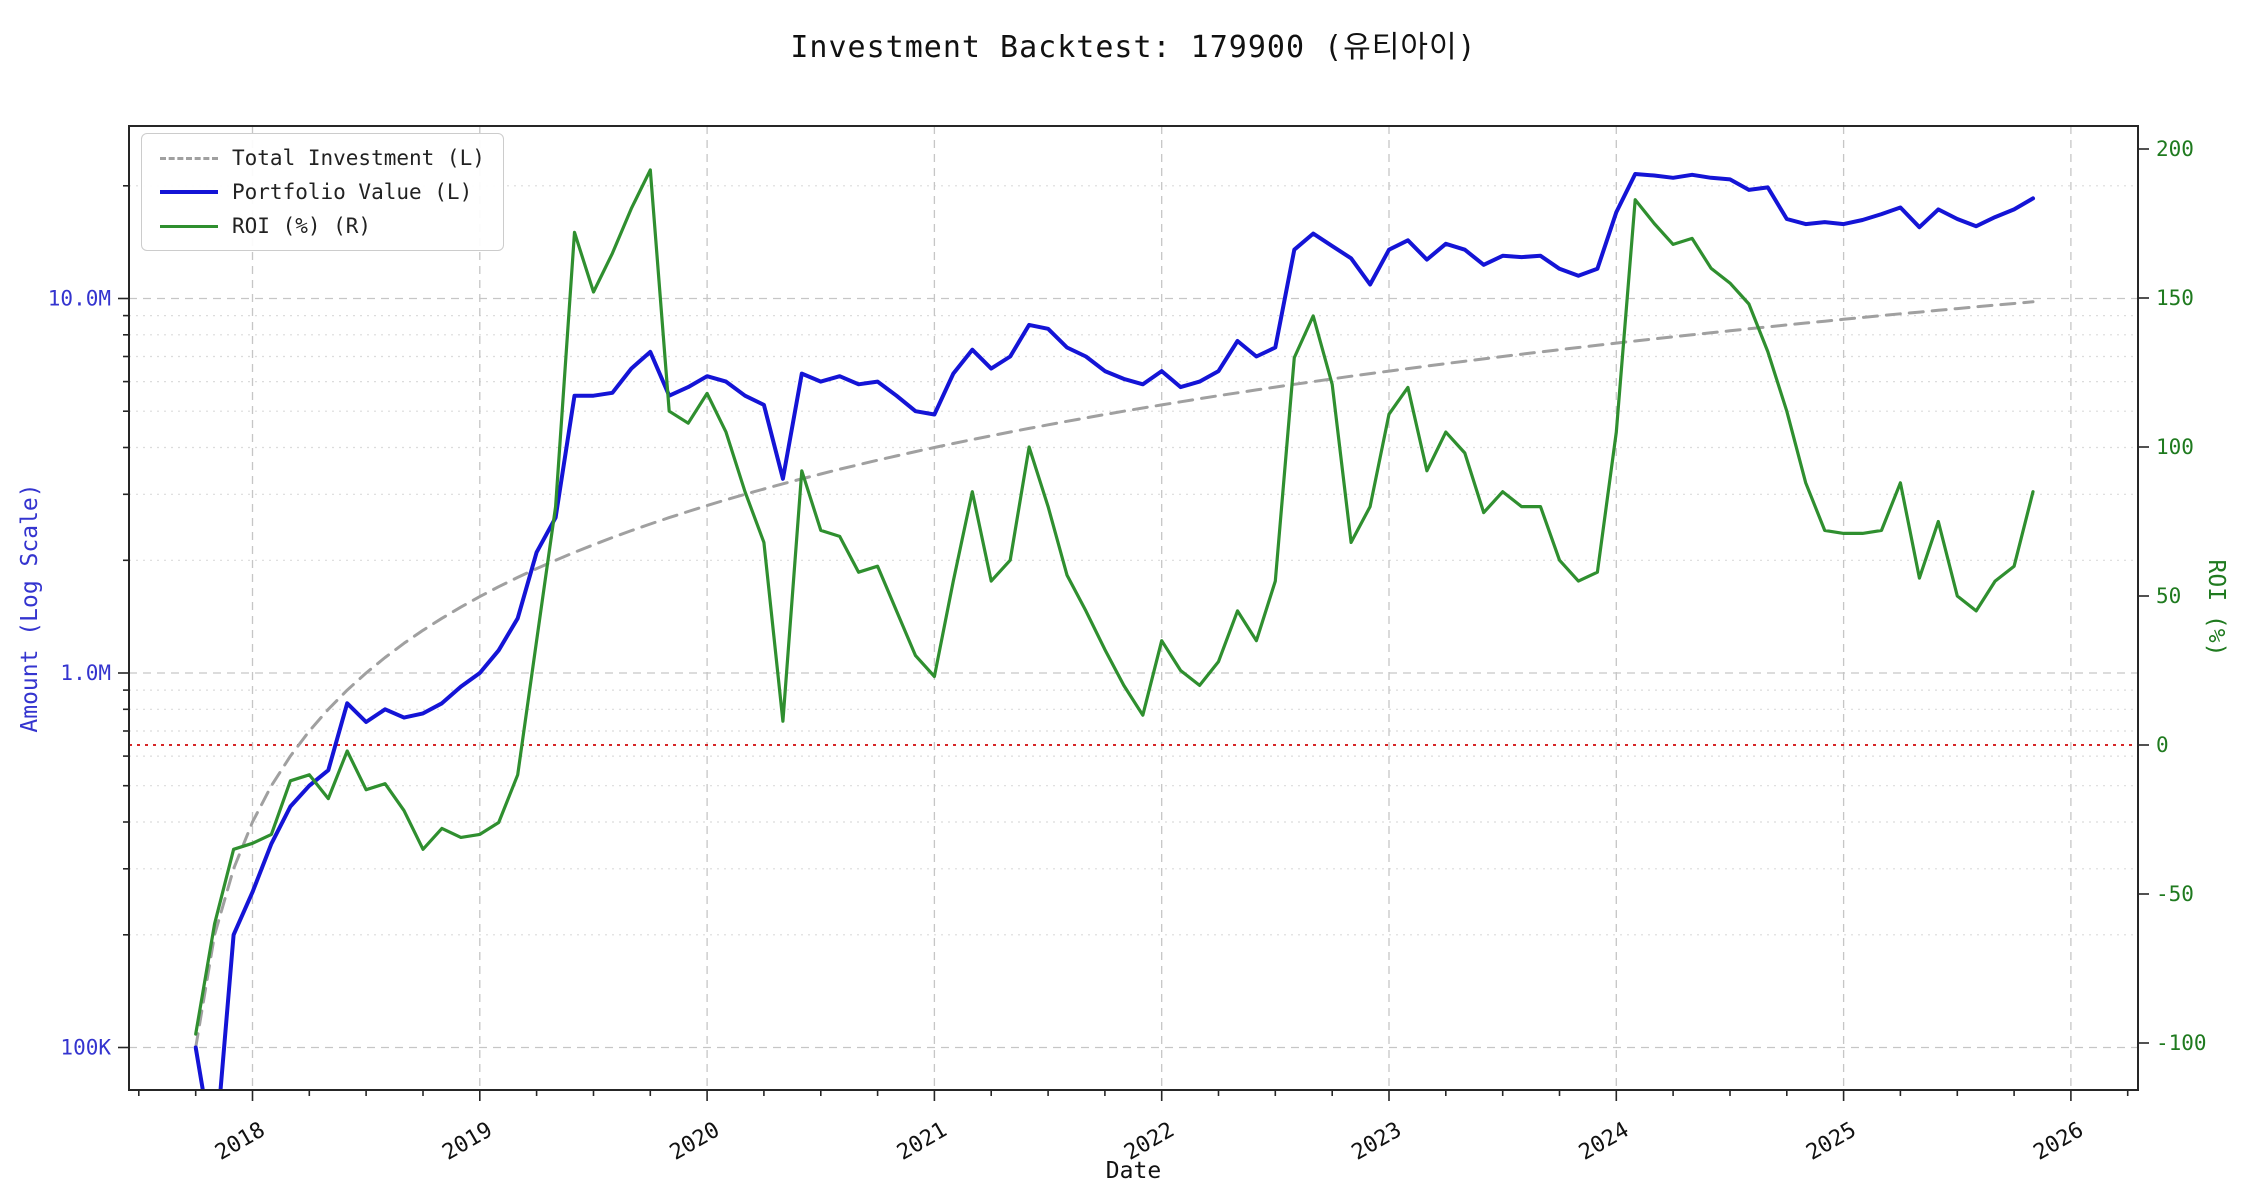 This screenshot has width=2250, height=1200. What do you see at coordinates (189, 226) in the screenshot?
I see `green-line-swatch-icon` at bounding box center [189, 226].